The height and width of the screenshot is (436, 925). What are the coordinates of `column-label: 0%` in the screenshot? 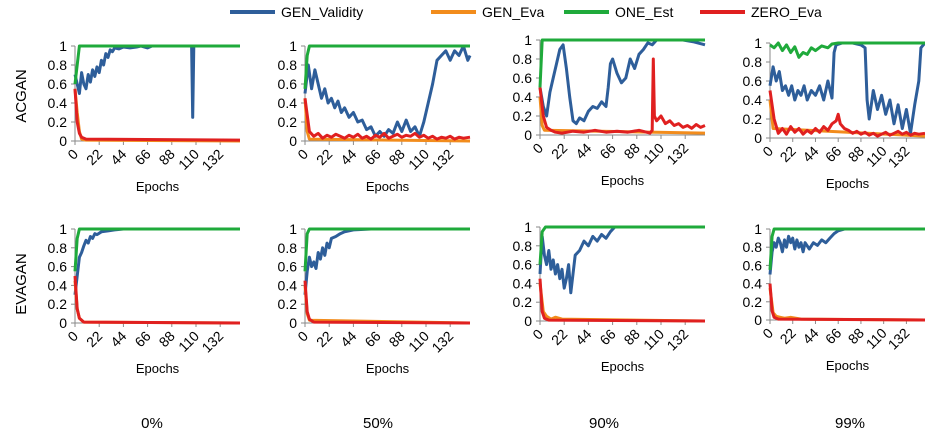 It's located at (152, 423).